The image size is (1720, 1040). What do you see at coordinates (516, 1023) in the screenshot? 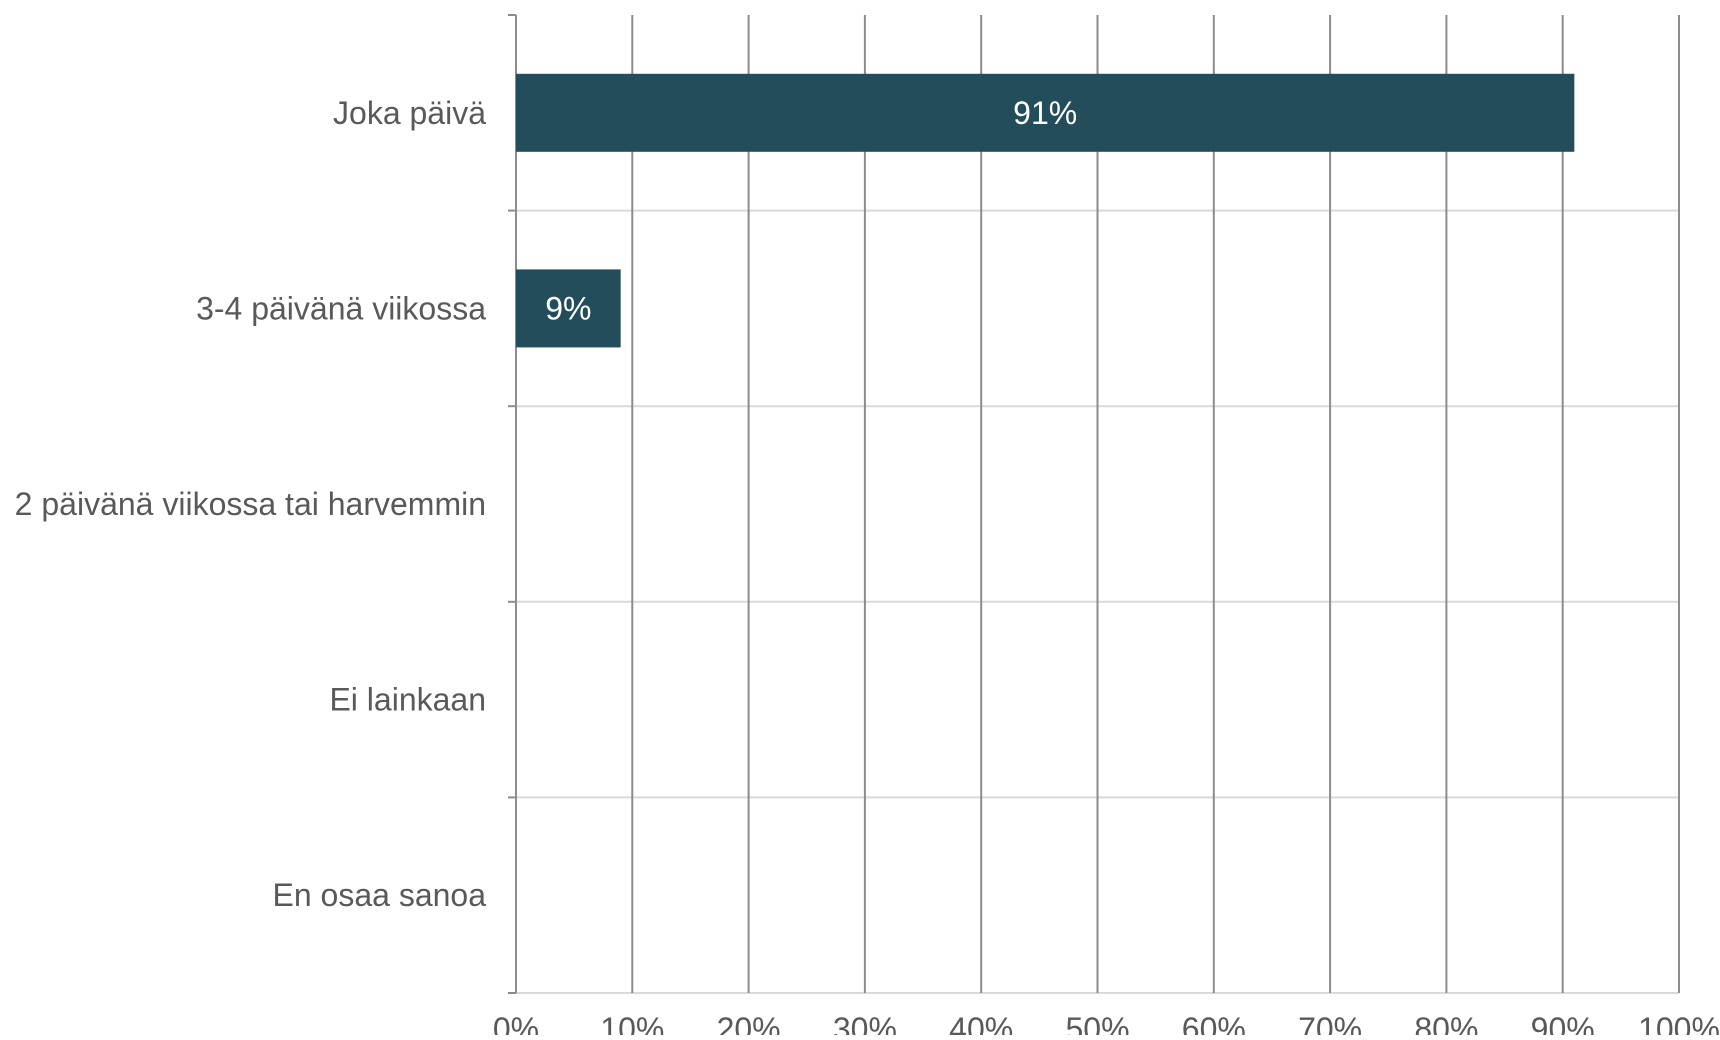
I see `x-tick-label: 0%` at bounding box center [516, 1023].